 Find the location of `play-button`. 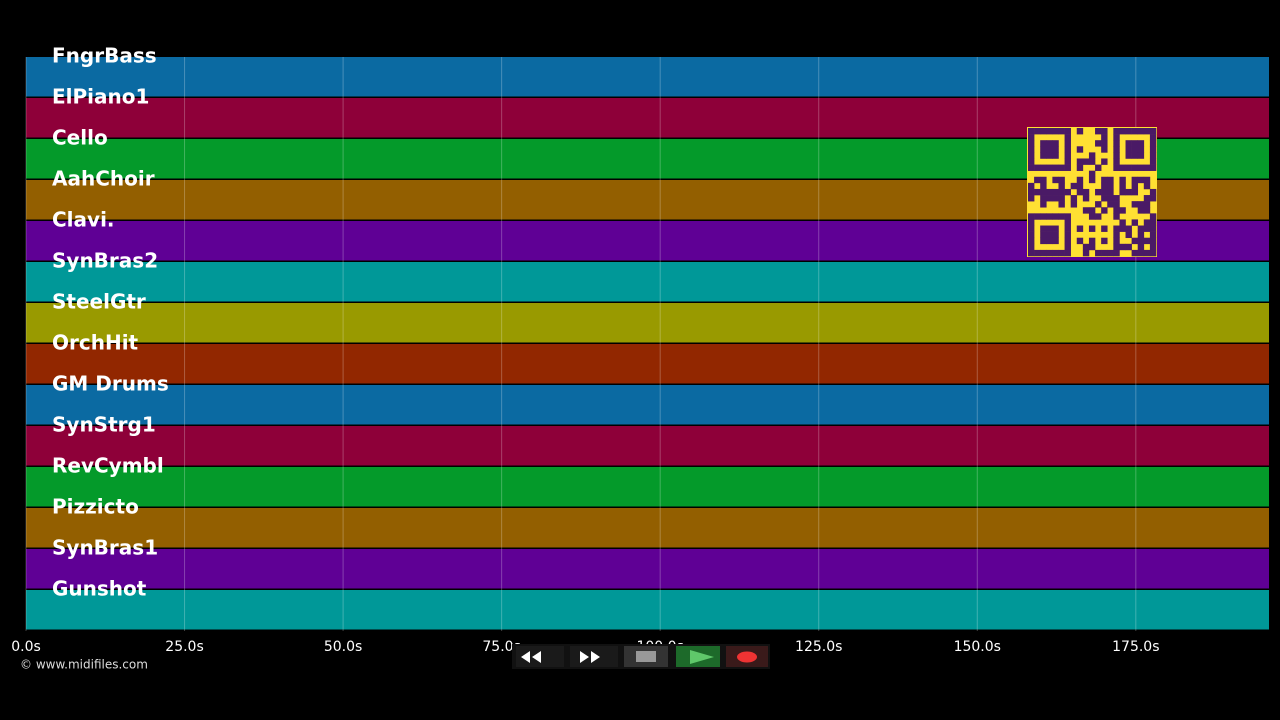

play-button is located at coordinates (698, 656).